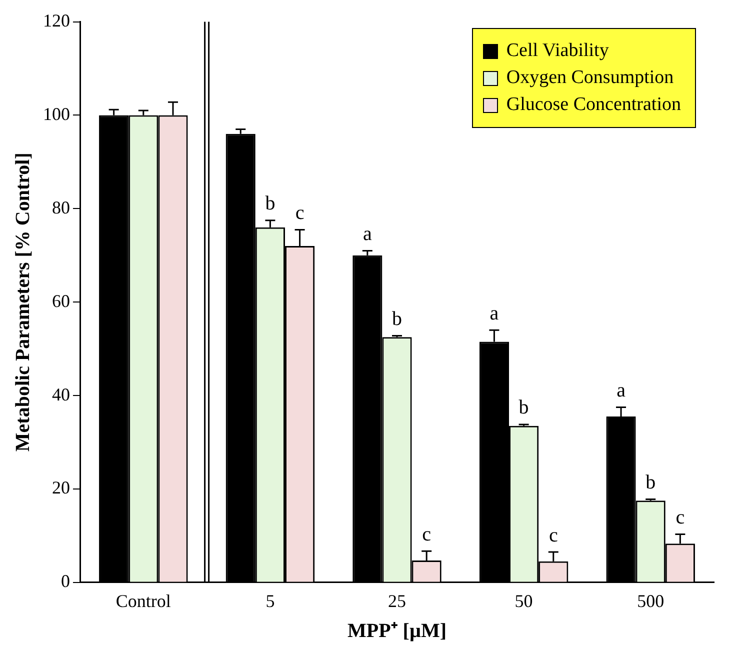  Describe the element at coordinates (65, 581) in the screenshot. I see `y-tick-label: 0` at that location.